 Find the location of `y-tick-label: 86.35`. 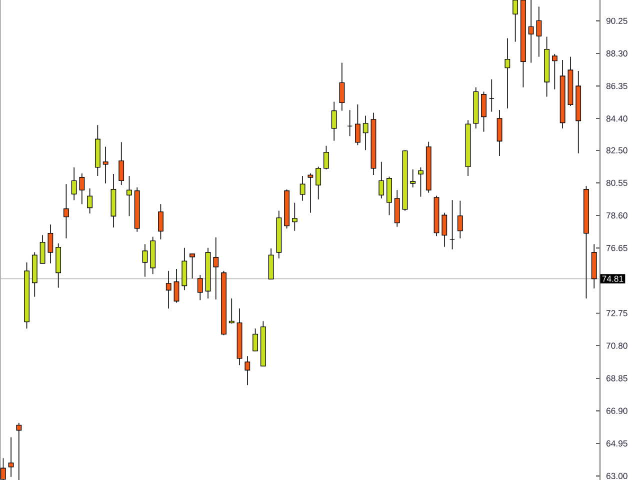

y-tick-label: 86.35 is located at coordinates (617, 86).